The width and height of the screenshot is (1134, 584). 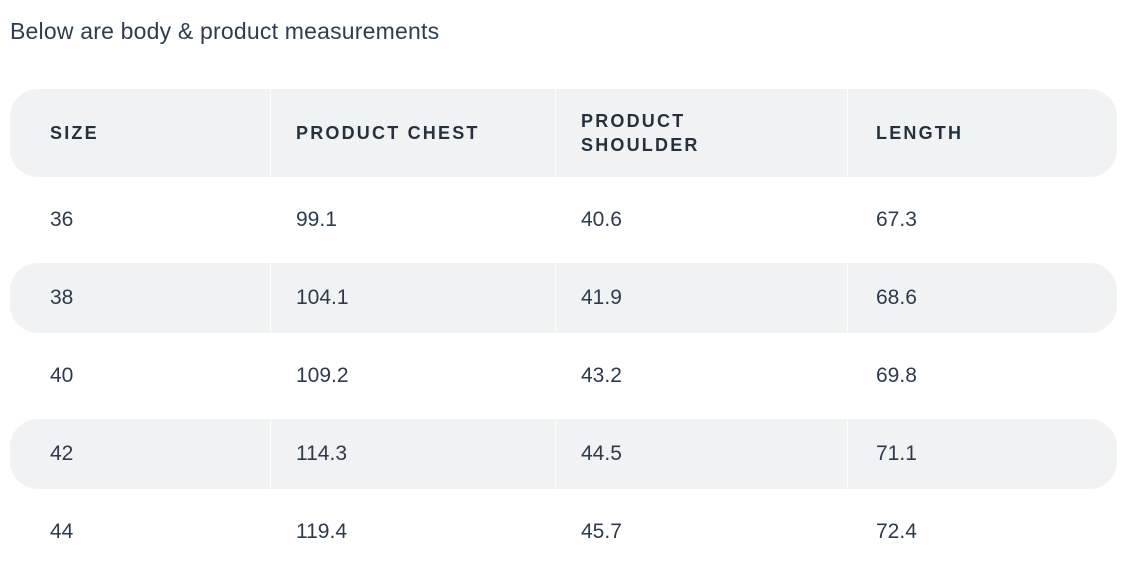 I want to click on table-row-size-40: 40 109.2 43.2 69.8, so click(x=563, y=376).